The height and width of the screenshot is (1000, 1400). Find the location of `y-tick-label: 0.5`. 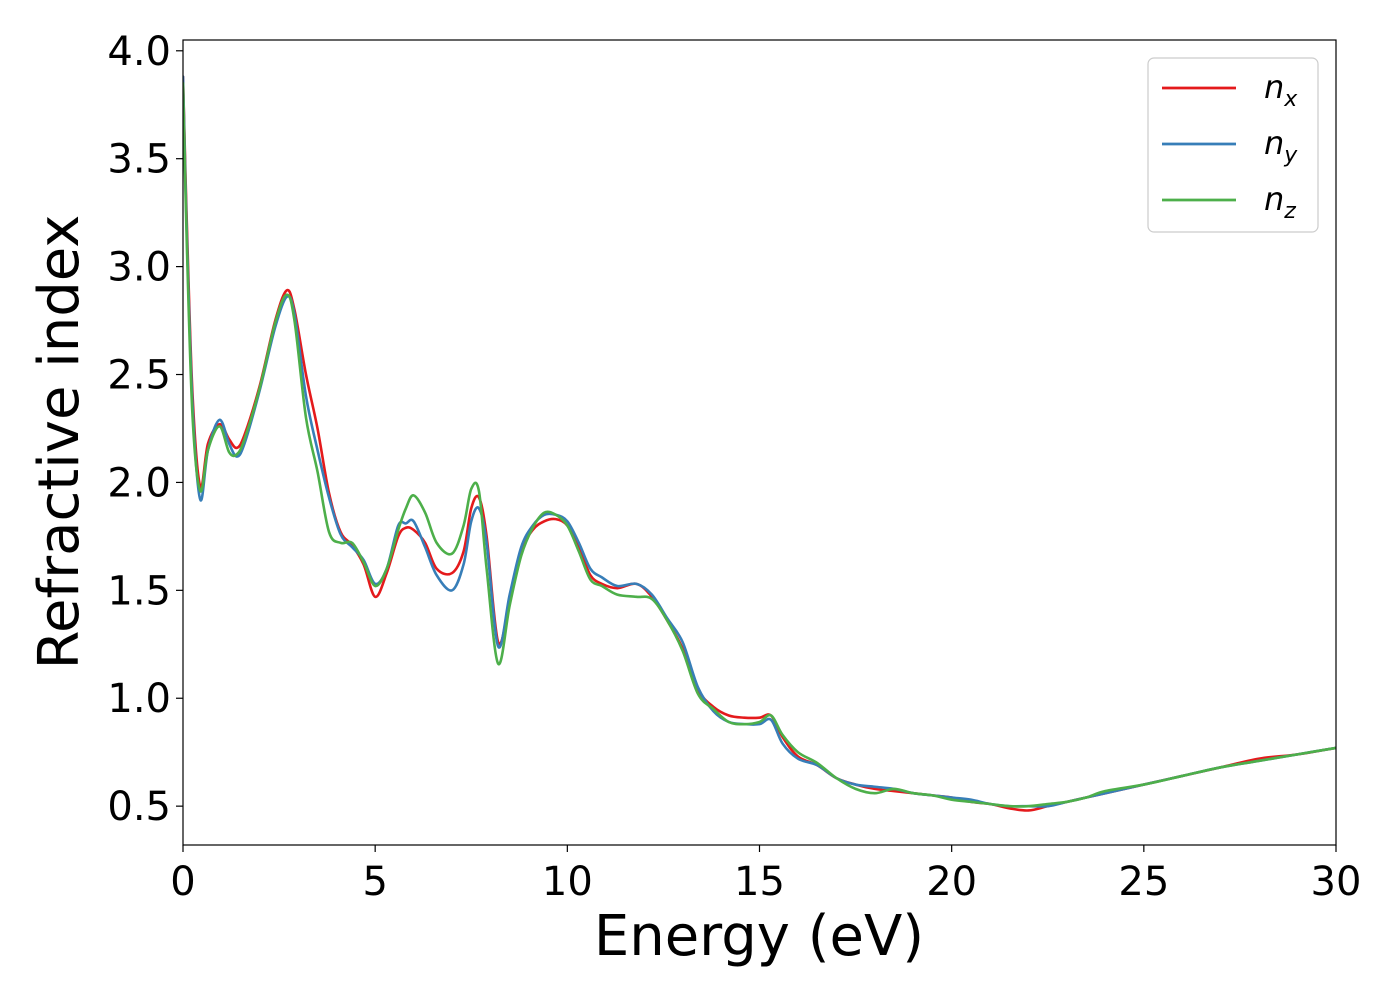

y-tick-label: 0.5 is located at coordinates (139, 807).